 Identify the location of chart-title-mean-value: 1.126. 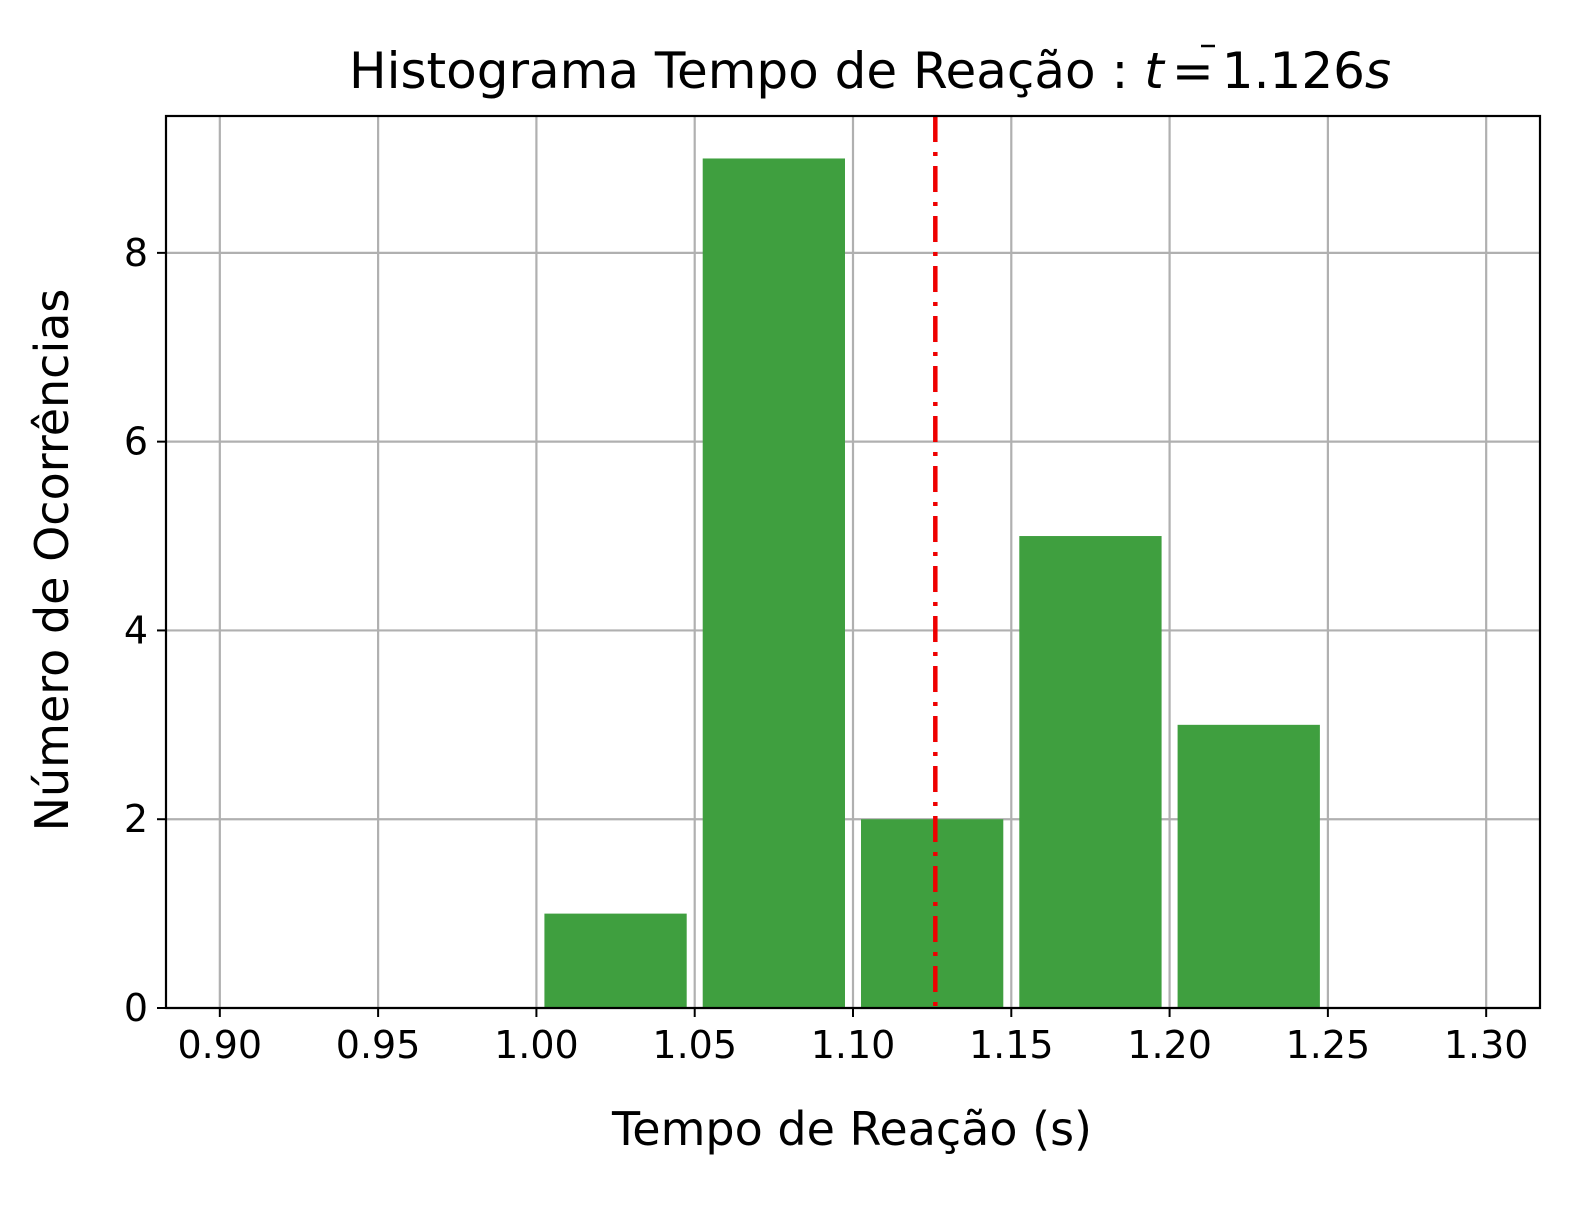
(1293, 71).